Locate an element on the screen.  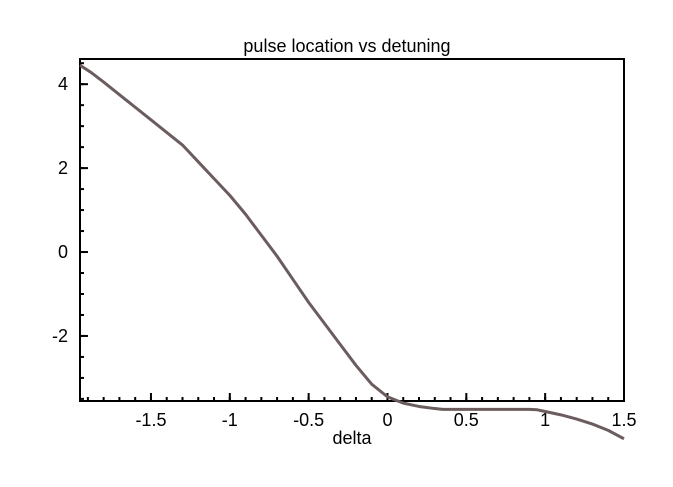
x-tick-label: 1.5 is located at coordinates (623, 420).